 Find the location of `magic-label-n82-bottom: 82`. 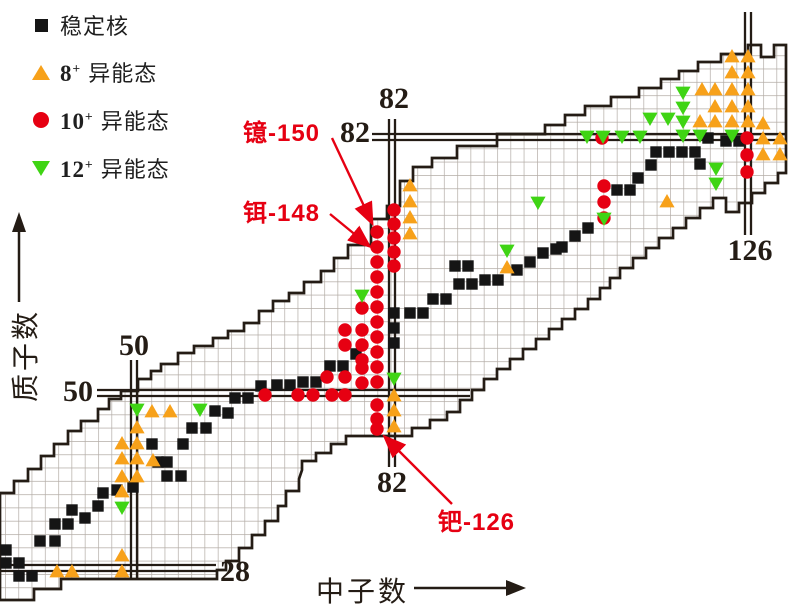

magic-label-n82-bottom: 82 is located at coordinates (392, 482).